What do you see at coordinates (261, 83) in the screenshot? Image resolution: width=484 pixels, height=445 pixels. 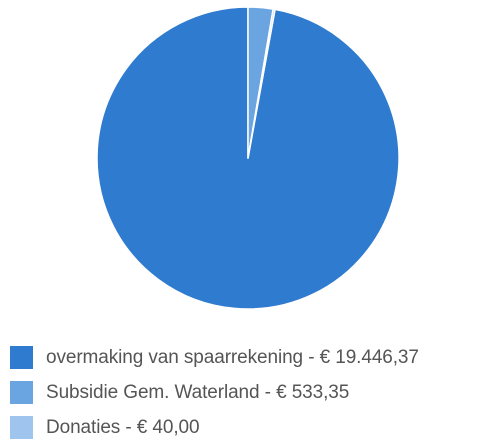 I see `pie-slice-donaties` at bounding box center [261, 83].